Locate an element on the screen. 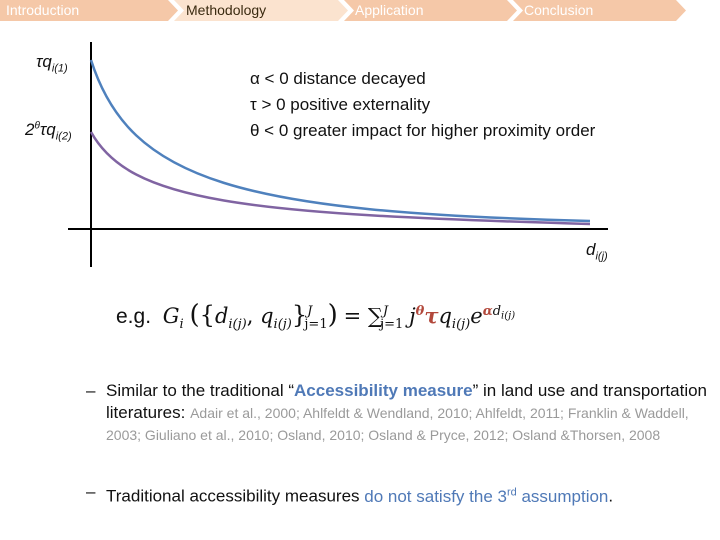 The image size is (720, 540). nav-chevron-methodology is located at coordinates (261, 10).